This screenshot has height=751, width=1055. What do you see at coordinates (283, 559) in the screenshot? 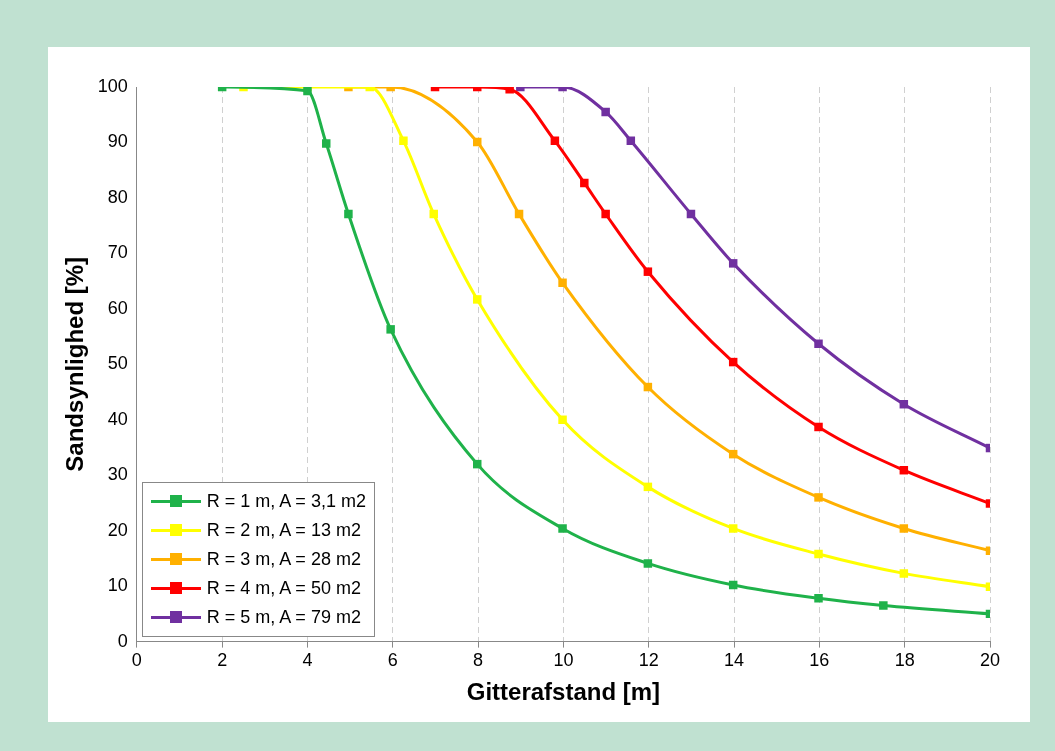
I see `legend-label: R = 3 m, A = 28 m2` at bounding box center [283, 559].